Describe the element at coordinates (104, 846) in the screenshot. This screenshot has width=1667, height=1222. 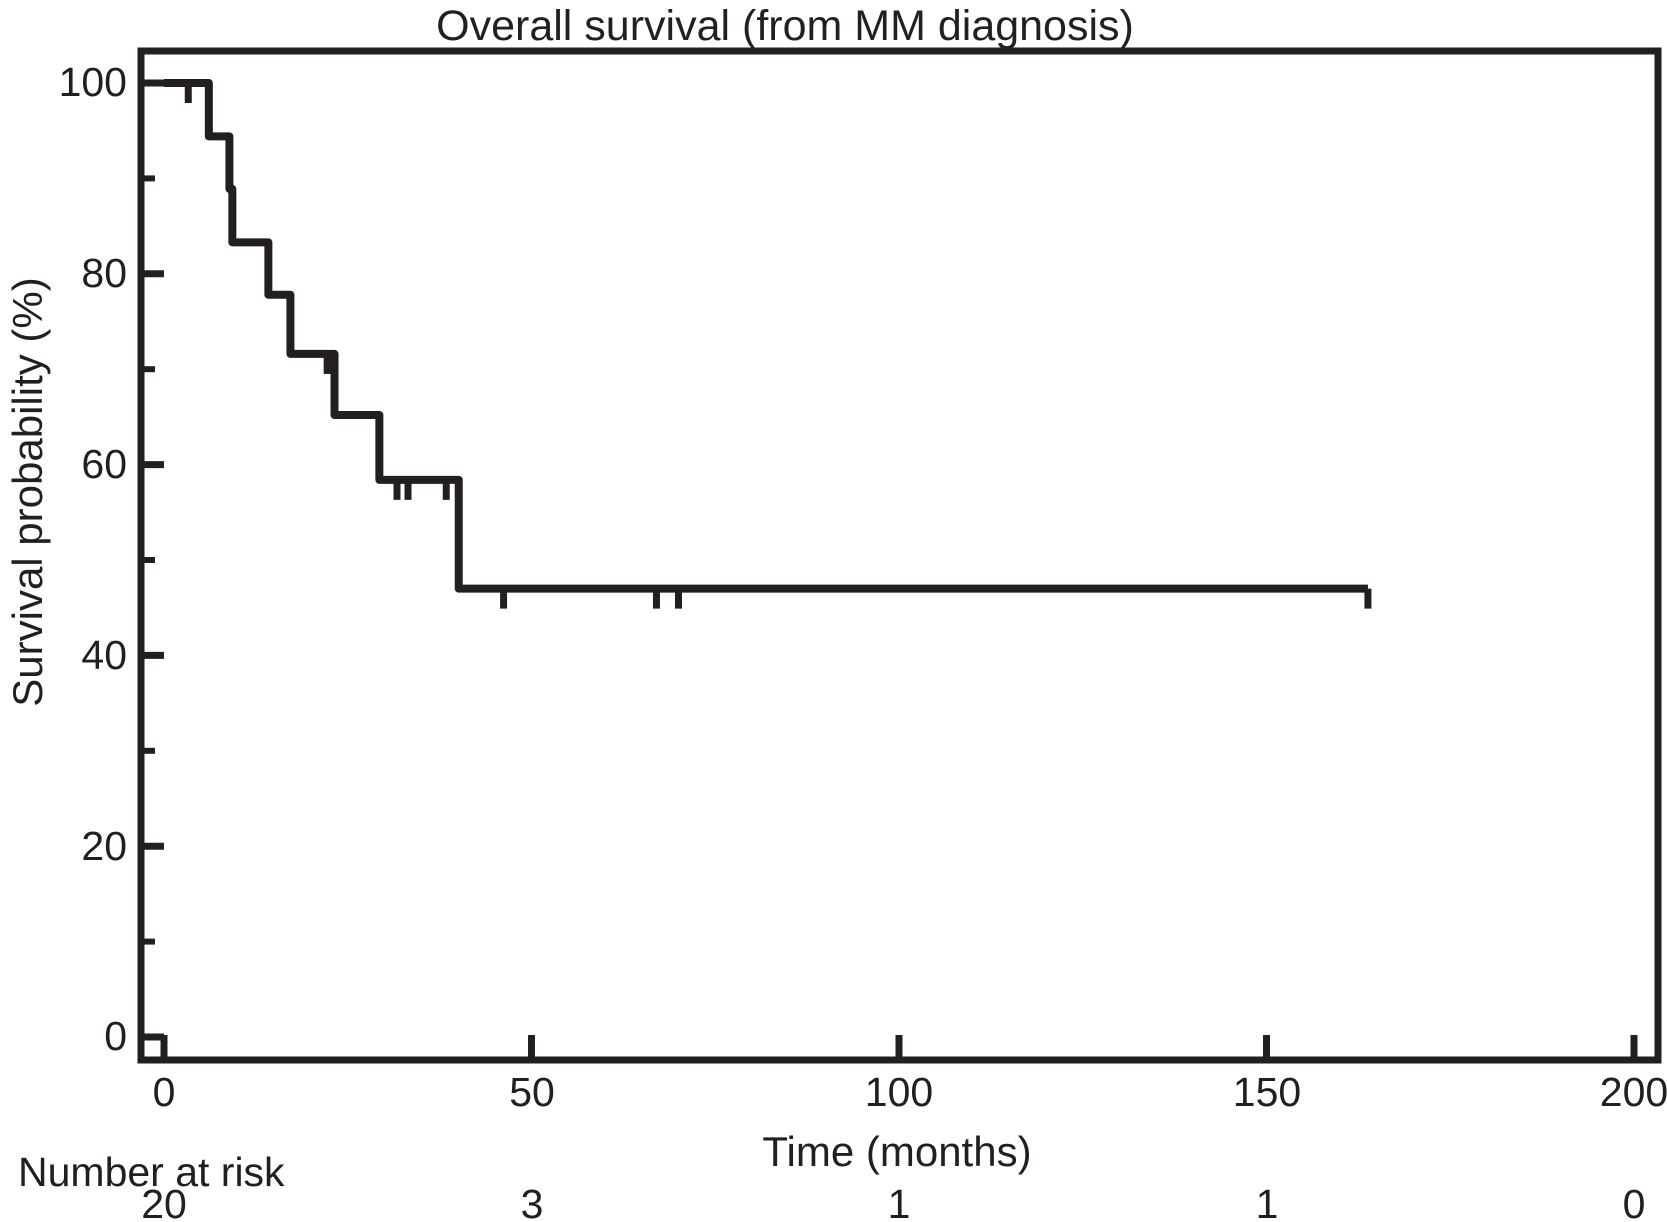
I see `y-tick-label-20: 20` at that location.